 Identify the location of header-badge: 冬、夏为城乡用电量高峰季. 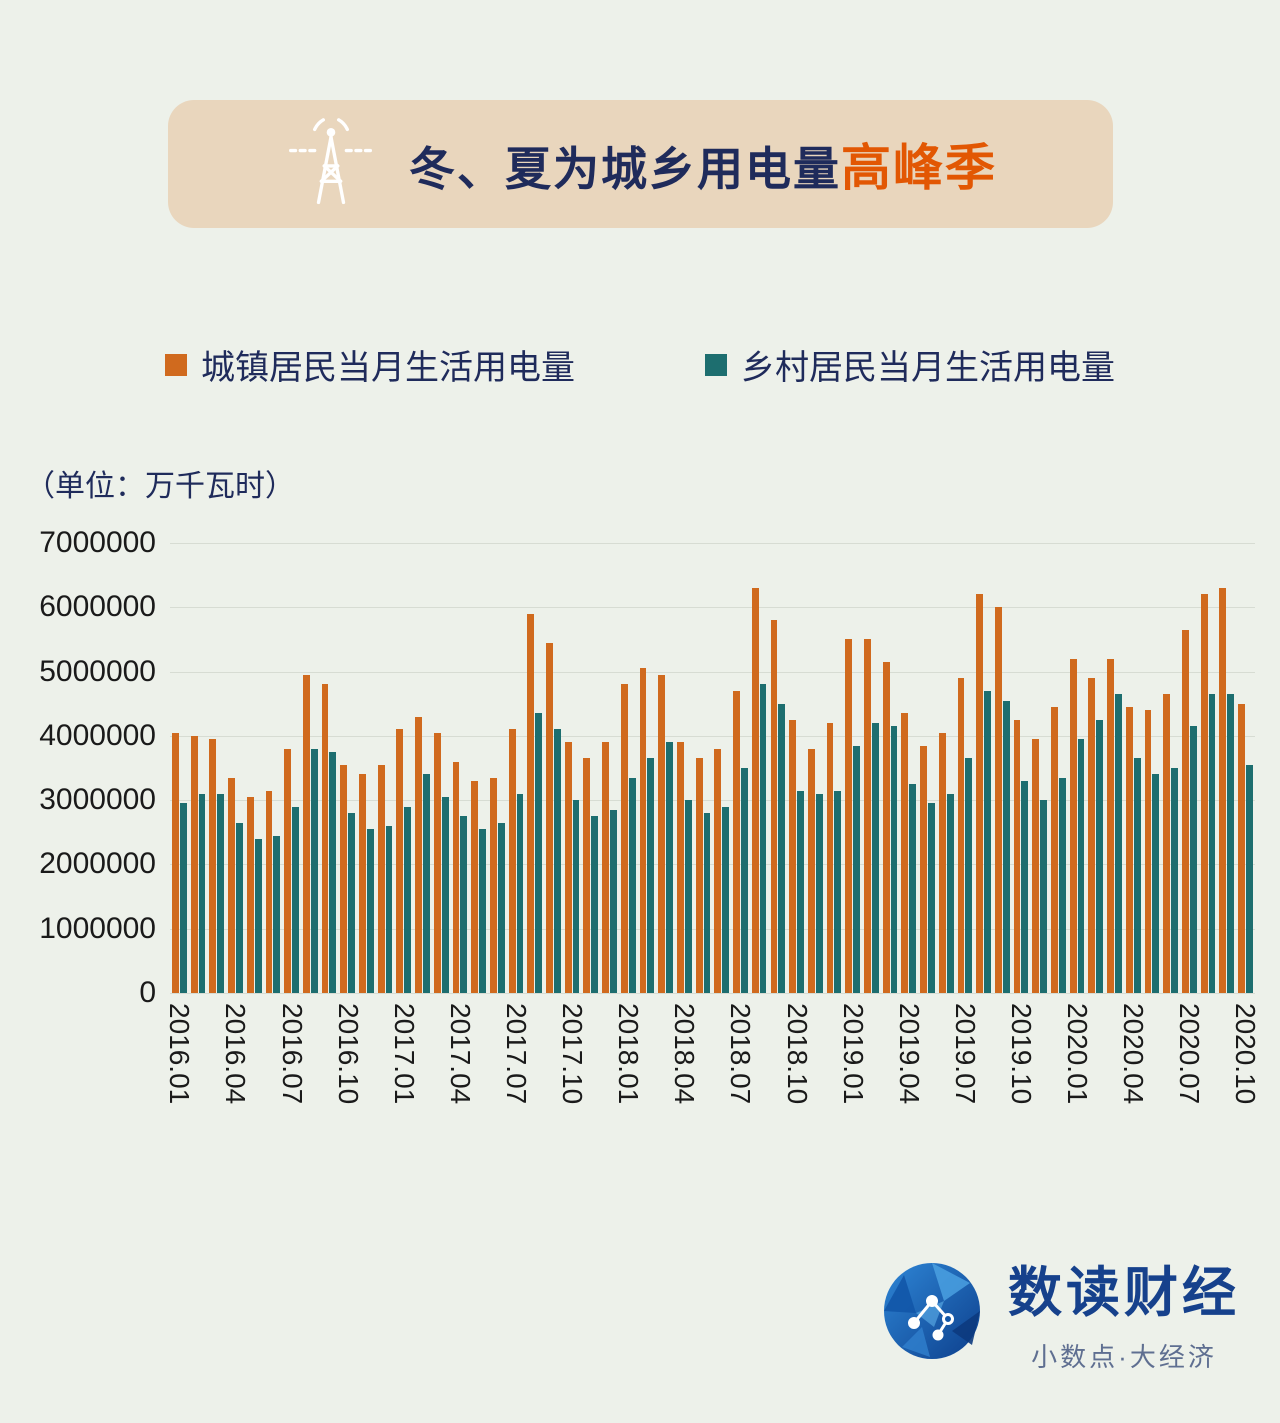
(640, 164).